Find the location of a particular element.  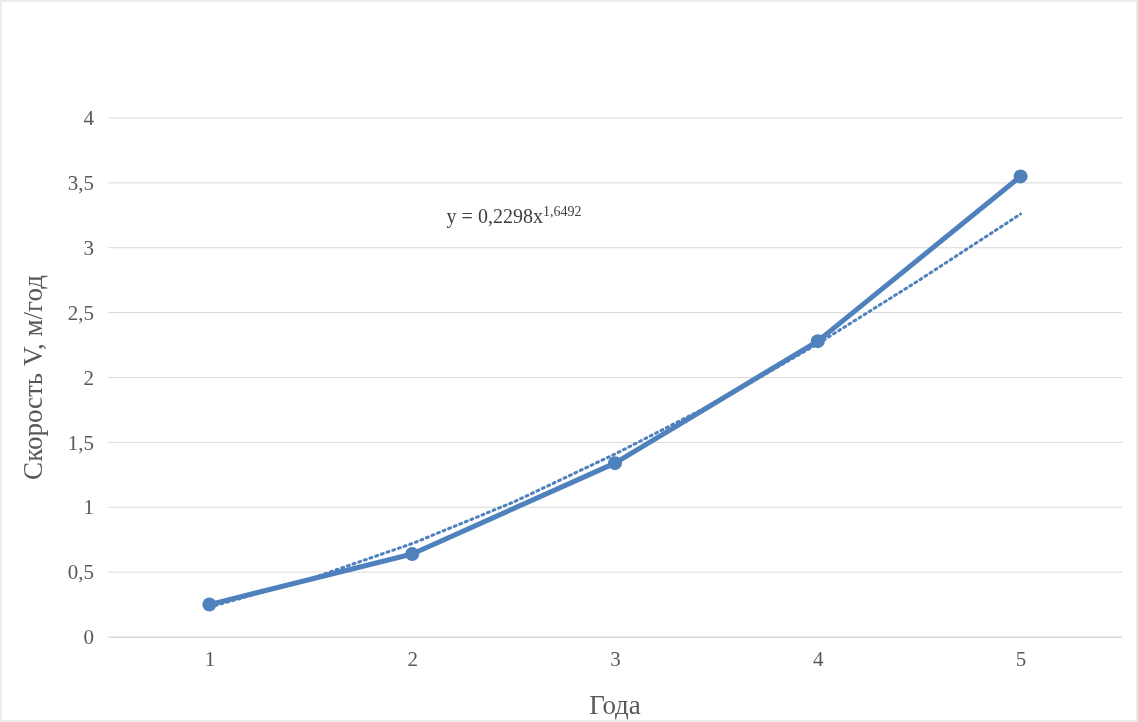

x-tick-label: 5 is located at coordinates (1021, 658).